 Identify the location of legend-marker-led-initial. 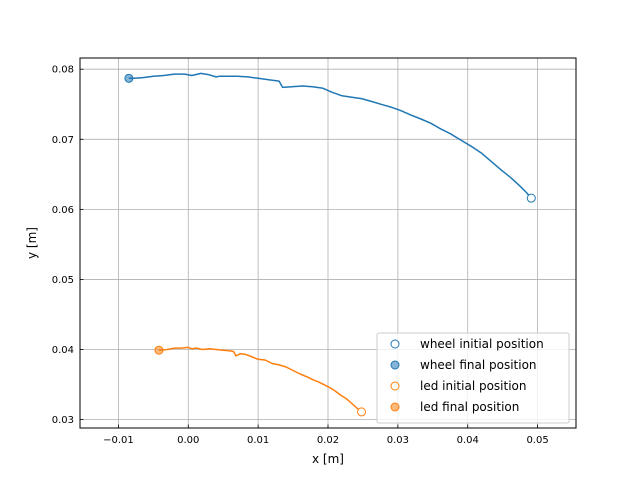
(395, 386).